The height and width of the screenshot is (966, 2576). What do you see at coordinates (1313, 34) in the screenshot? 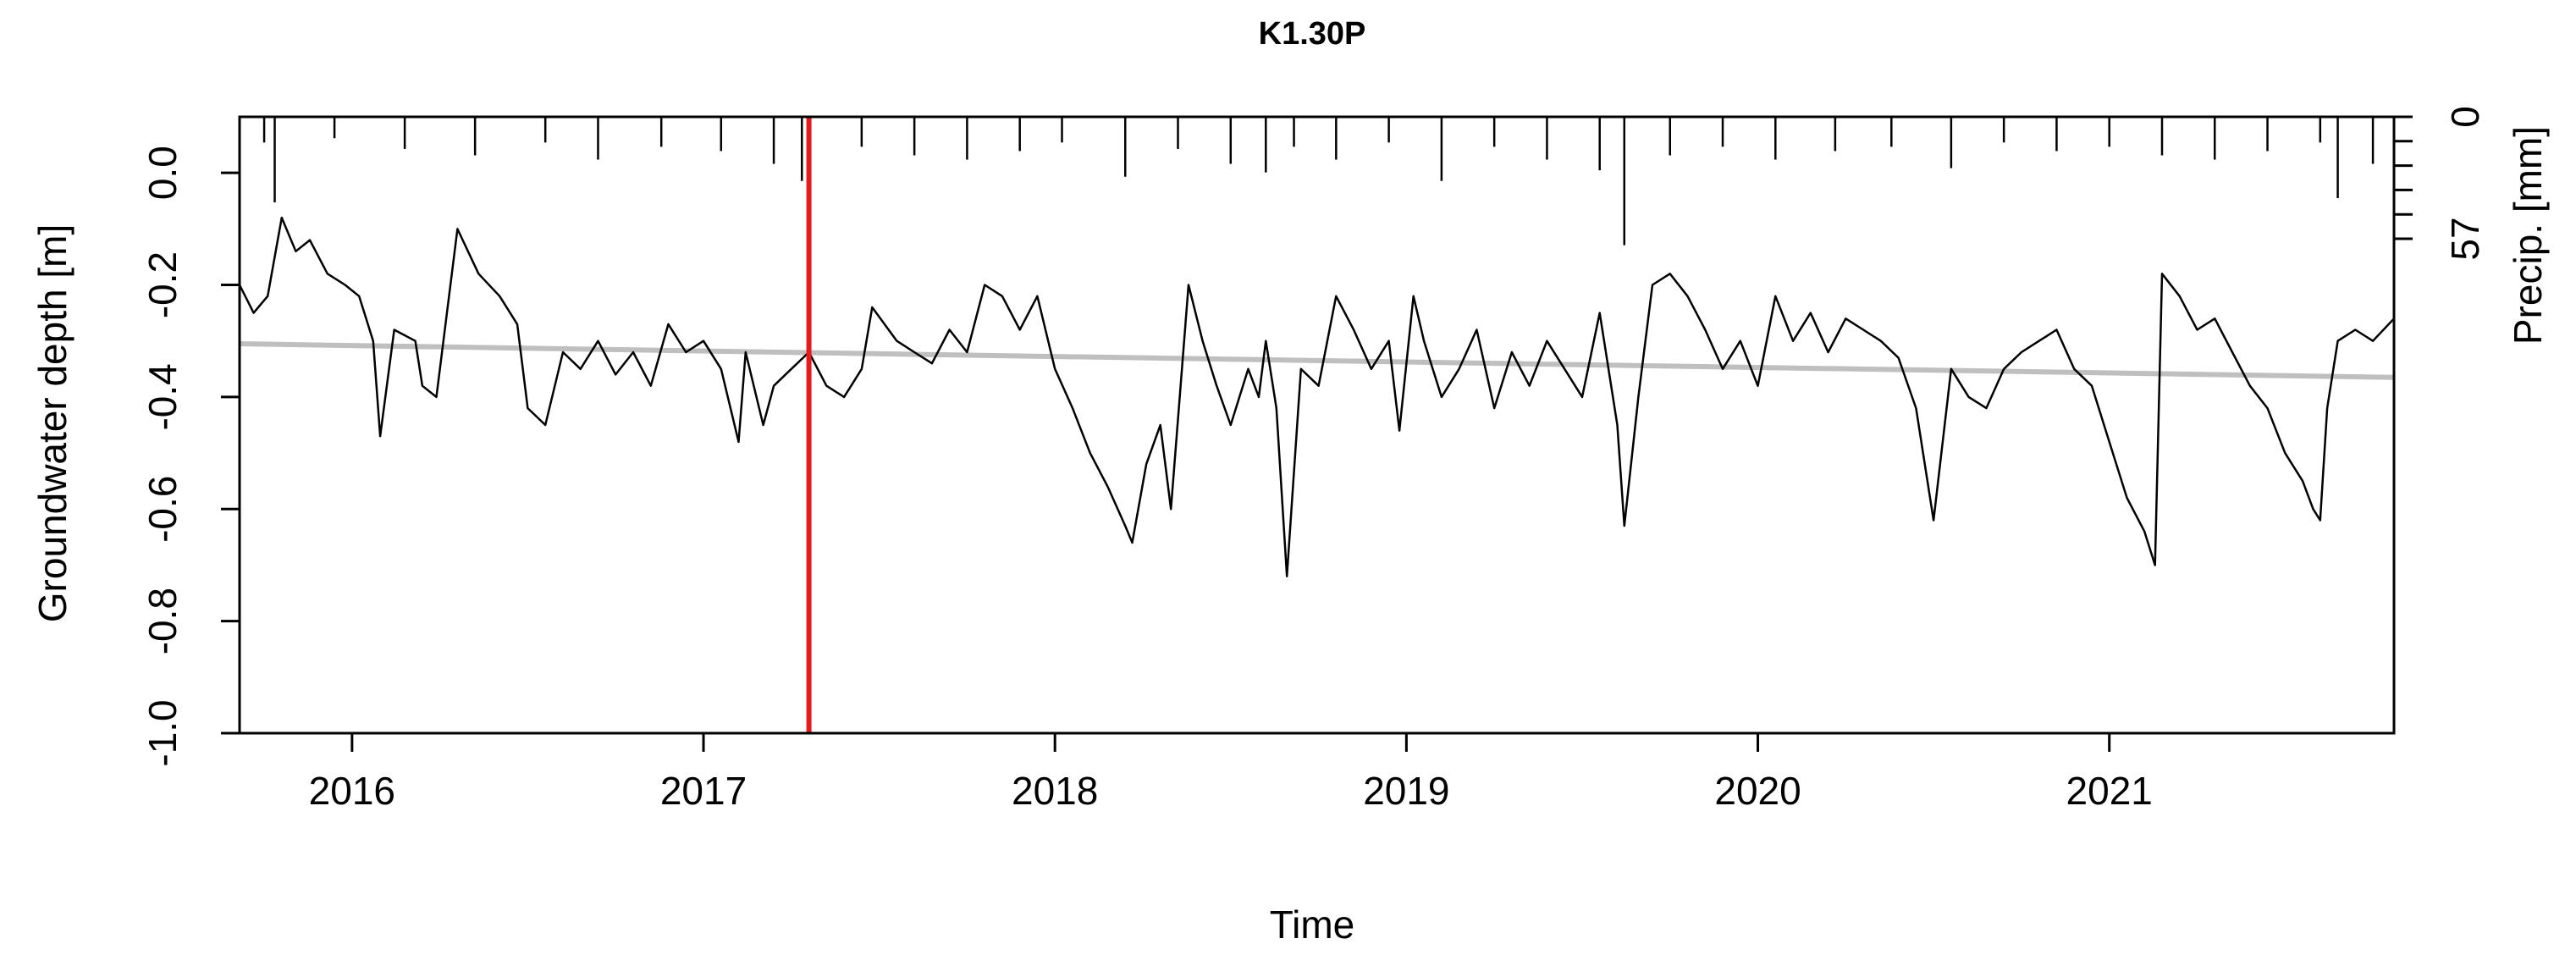
I see `chart-title: K1.30P` at bounding box center [1313, 34].